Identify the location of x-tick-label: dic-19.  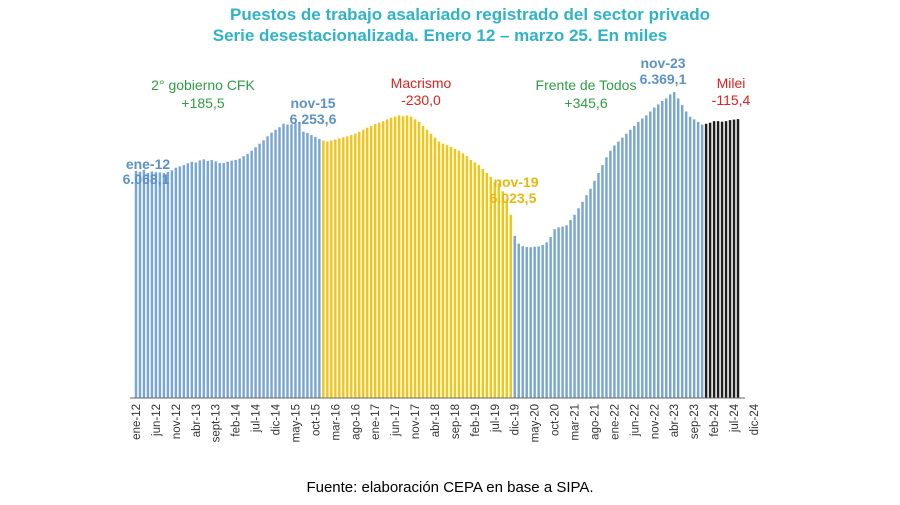
(516, 419).